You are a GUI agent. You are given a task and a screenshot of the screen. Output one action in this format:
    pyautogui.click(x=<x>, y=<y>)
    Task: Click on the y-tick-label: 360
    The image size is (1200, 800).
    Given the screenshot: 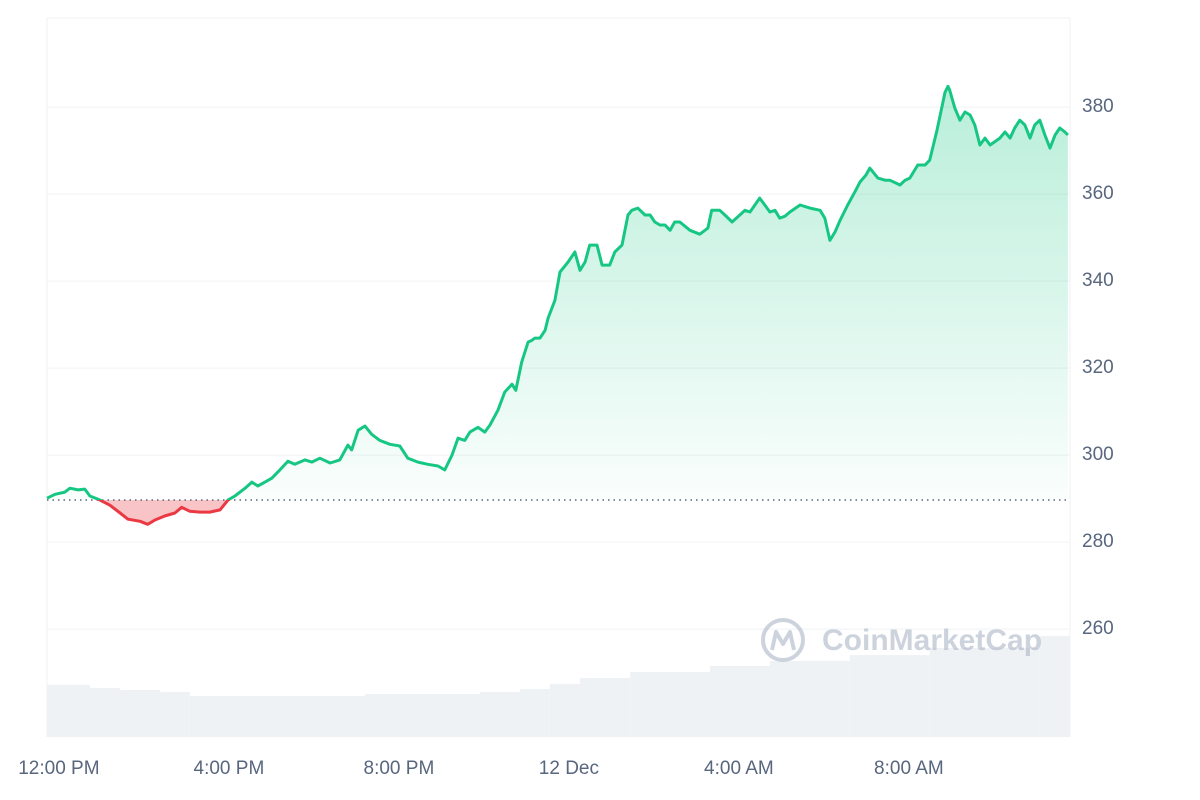 What is the action you would take?
    pyautogui.click(x=1098, y=193)
    